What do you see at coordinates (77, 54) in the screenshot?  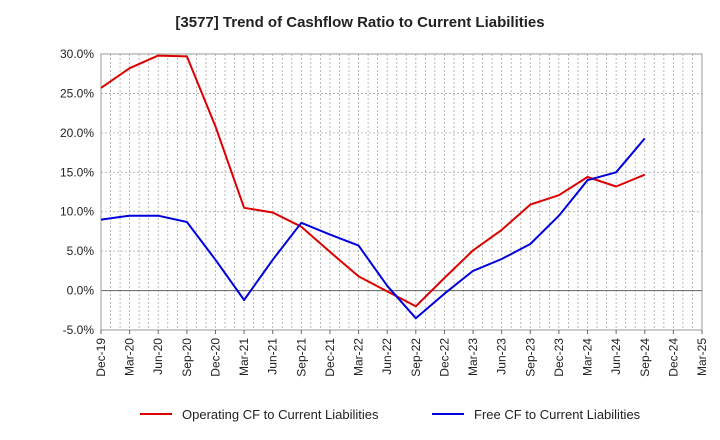 I see `y-tick-label: 30.0%` at bounding box center [77, 54].